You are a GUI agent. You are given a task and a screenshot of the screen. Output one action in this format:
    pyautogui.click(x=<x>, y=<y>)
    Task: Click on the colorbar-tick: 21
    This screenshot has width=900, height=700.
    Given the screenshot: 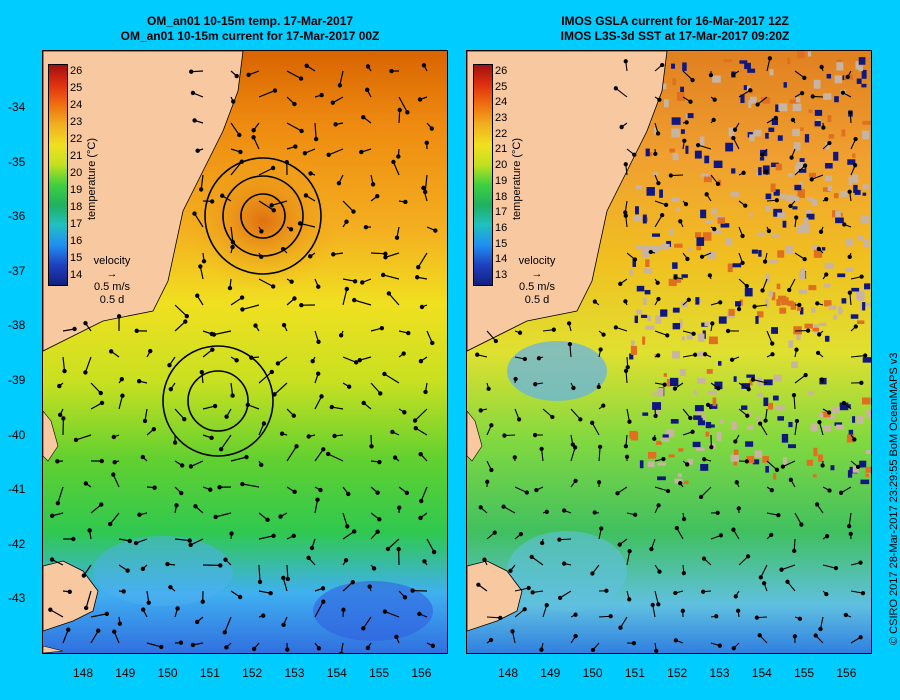 What is the action you would take?
    pyautogui.click(x=501, y=149)
    